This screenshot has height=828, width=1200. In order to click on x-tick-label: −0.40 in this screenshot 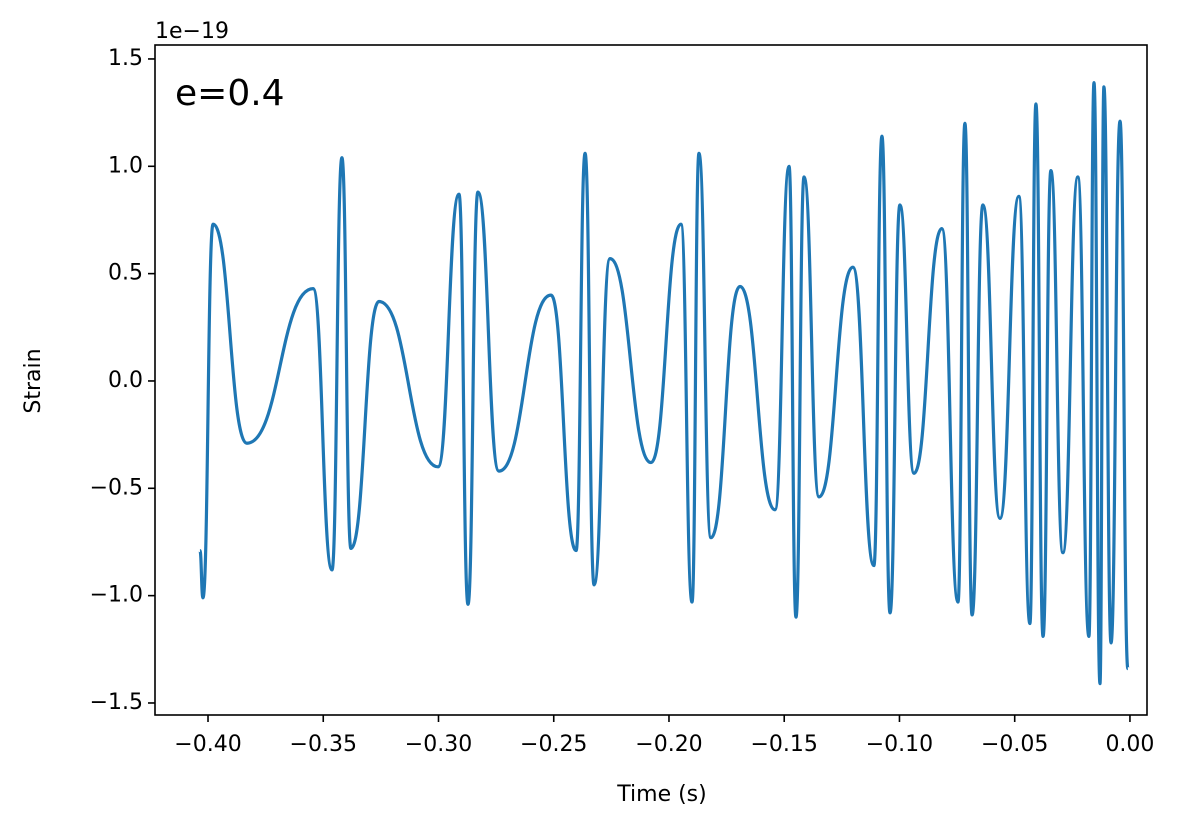, I will do `click(207, 744)`.